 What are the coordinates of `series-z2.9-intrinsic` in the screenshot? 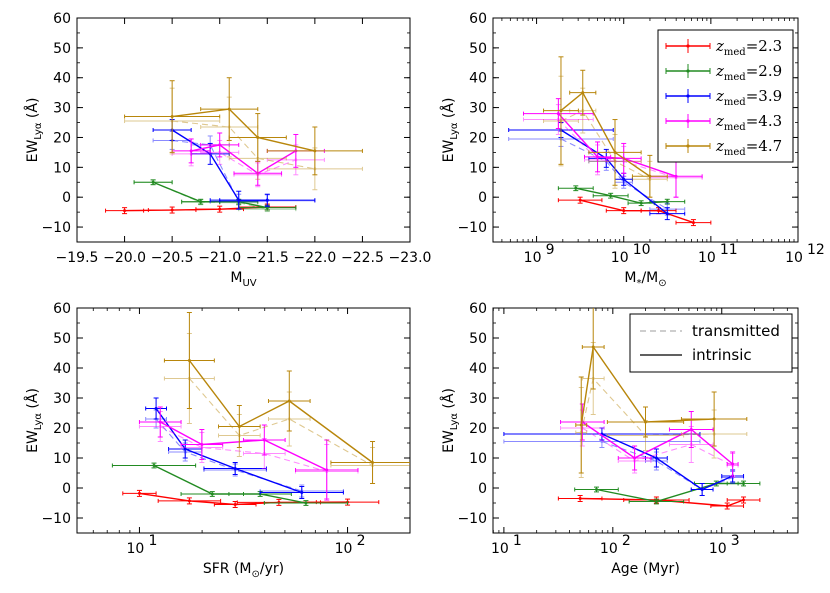 It's located at (230, 484).